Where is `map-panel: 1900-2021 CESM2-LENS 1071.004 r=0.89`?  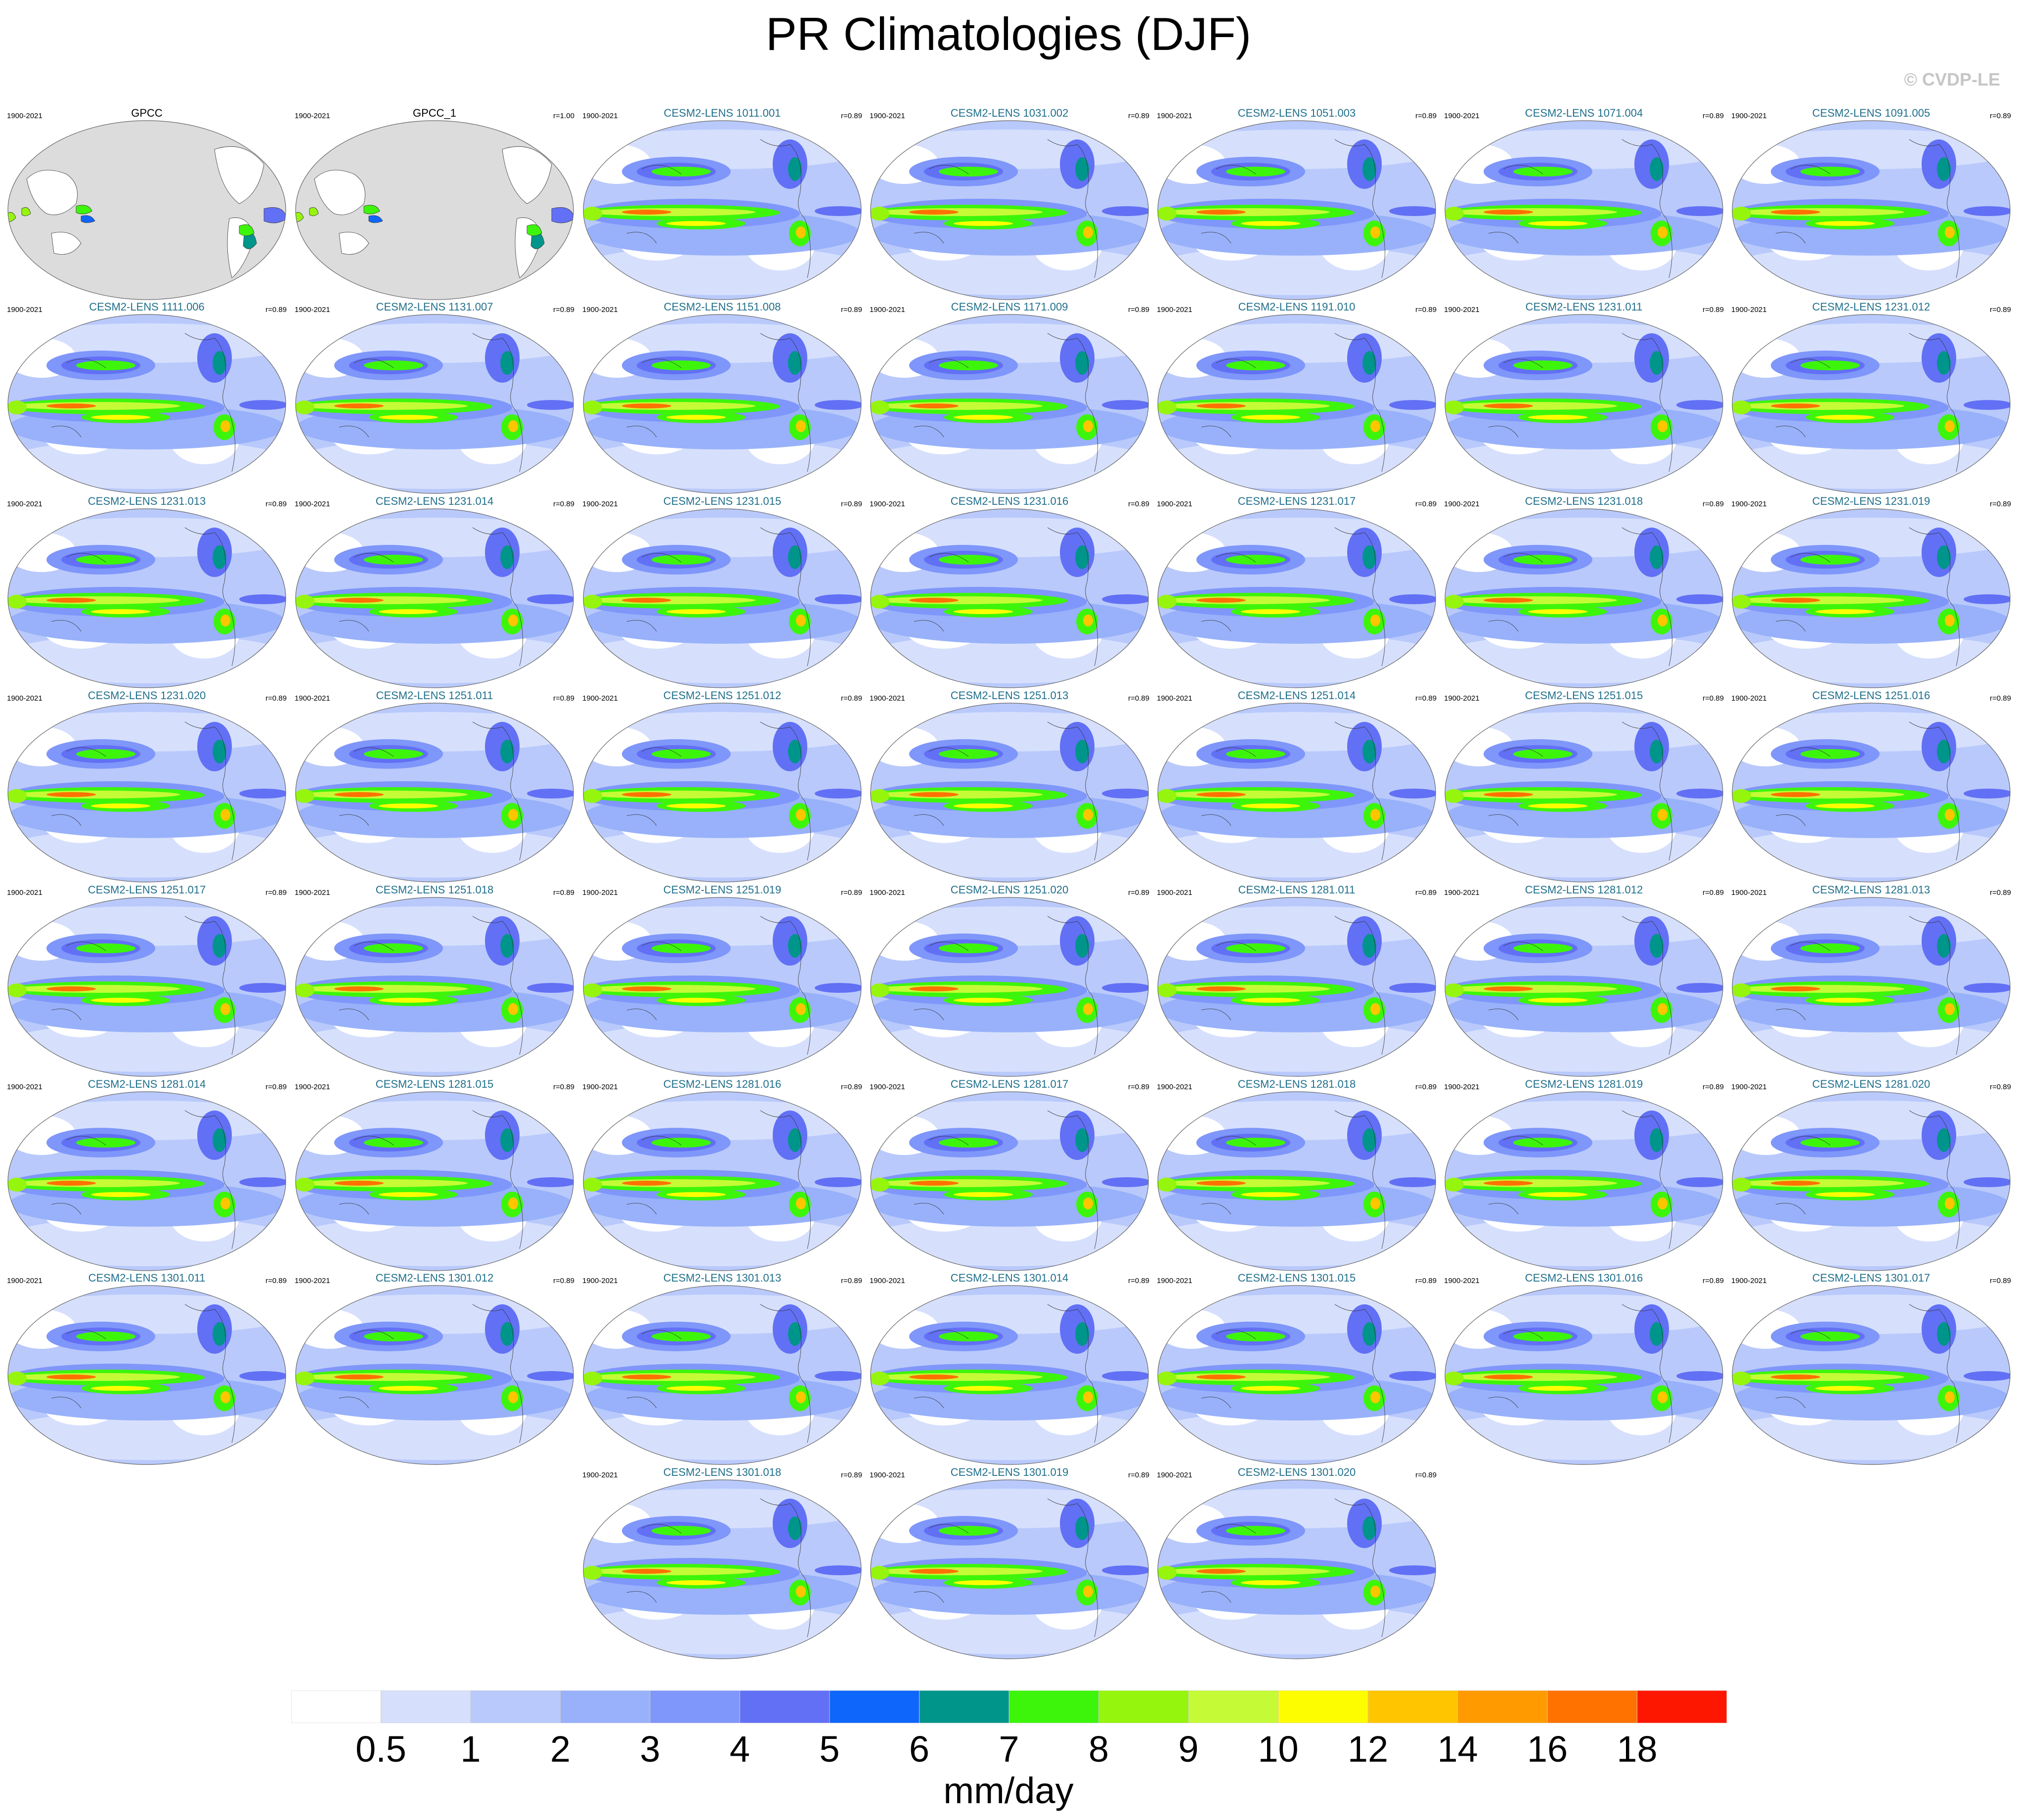 map-panel: 1900-2021 CESM2-LENS 1071.004 r=0.89 is located at coordinates (1584, 205).